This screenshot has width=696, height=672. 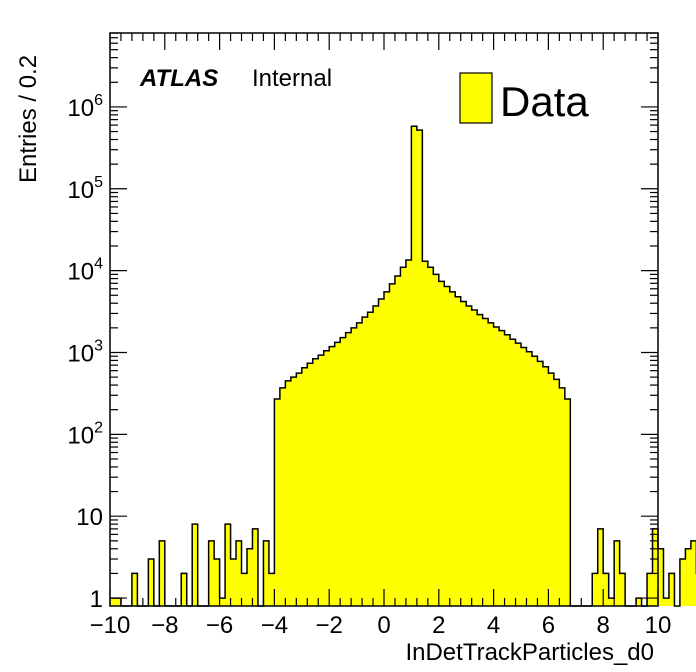 What do you see at coordinates (544, 101) in the screenshot?
I see `legend-entry-label: Data` at bounding box center [544, 101].